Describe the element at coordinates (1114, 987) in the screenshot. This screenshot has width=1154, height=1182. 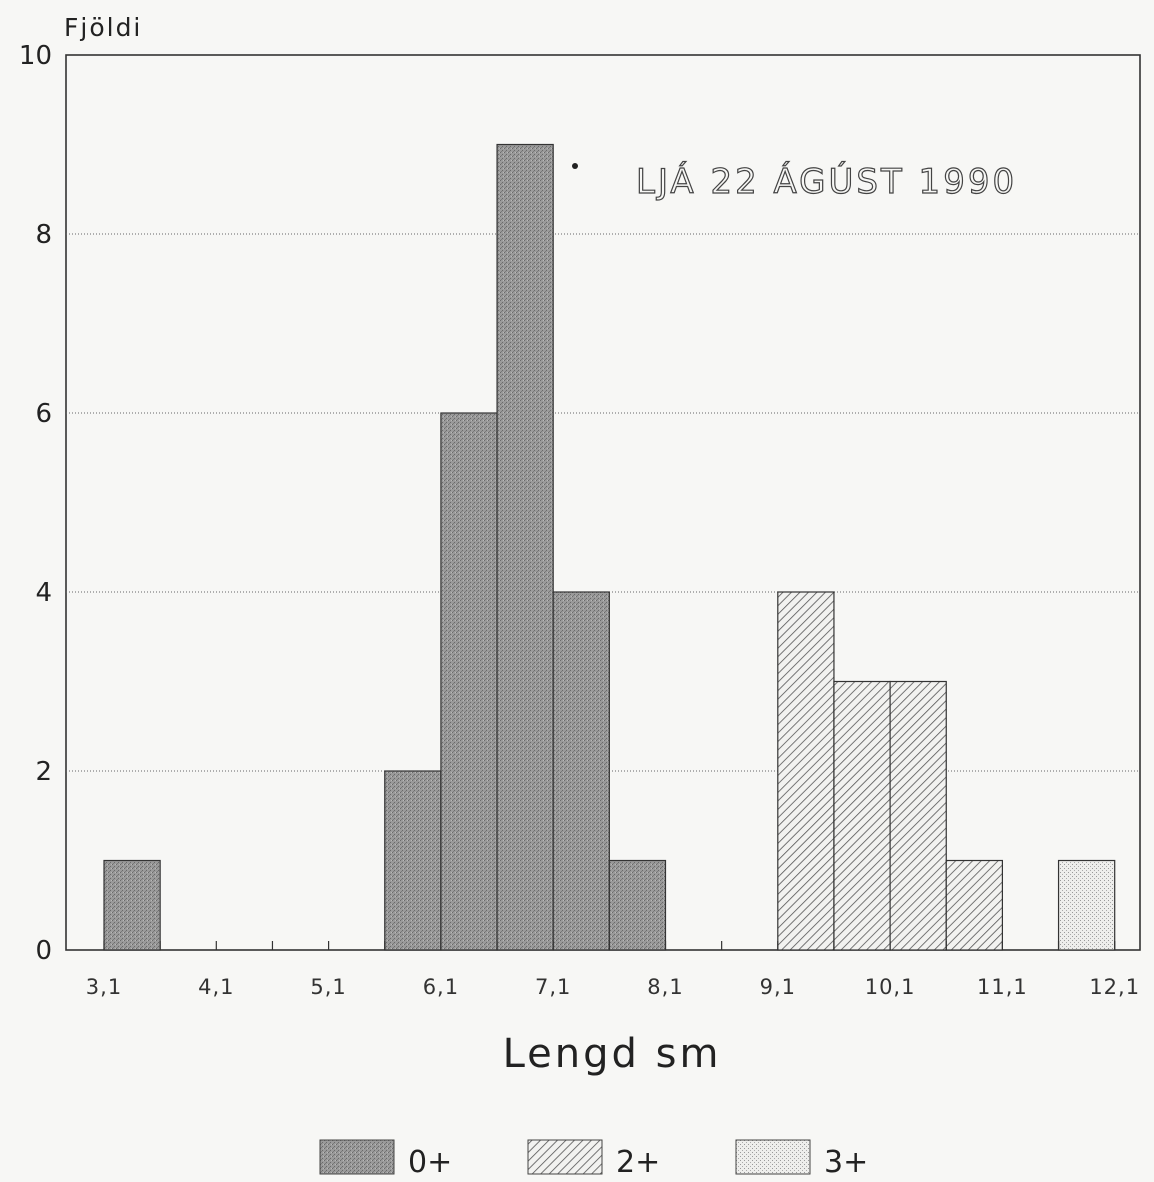
I see `x-tick-label-12-1: 12,1` at that location.